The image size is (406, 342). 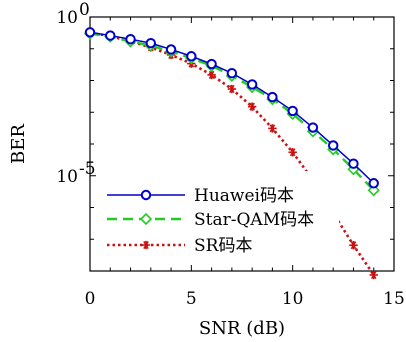 I want to click on y-axis-label: BER, so click(x=18, y=144).